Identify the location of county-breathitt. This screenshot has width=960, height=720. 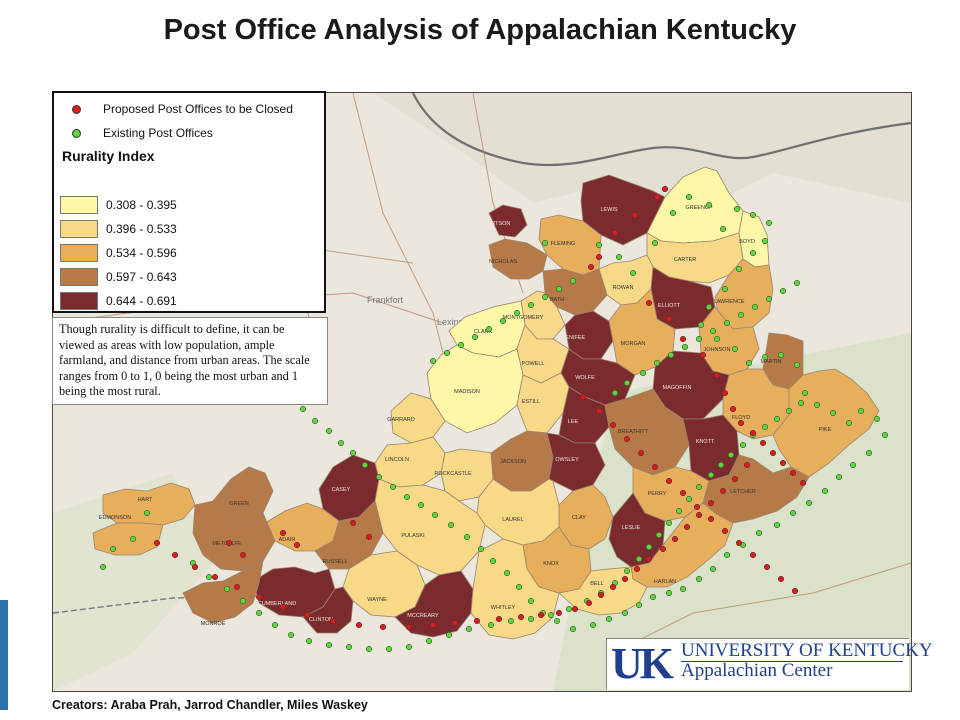
(647, 432).